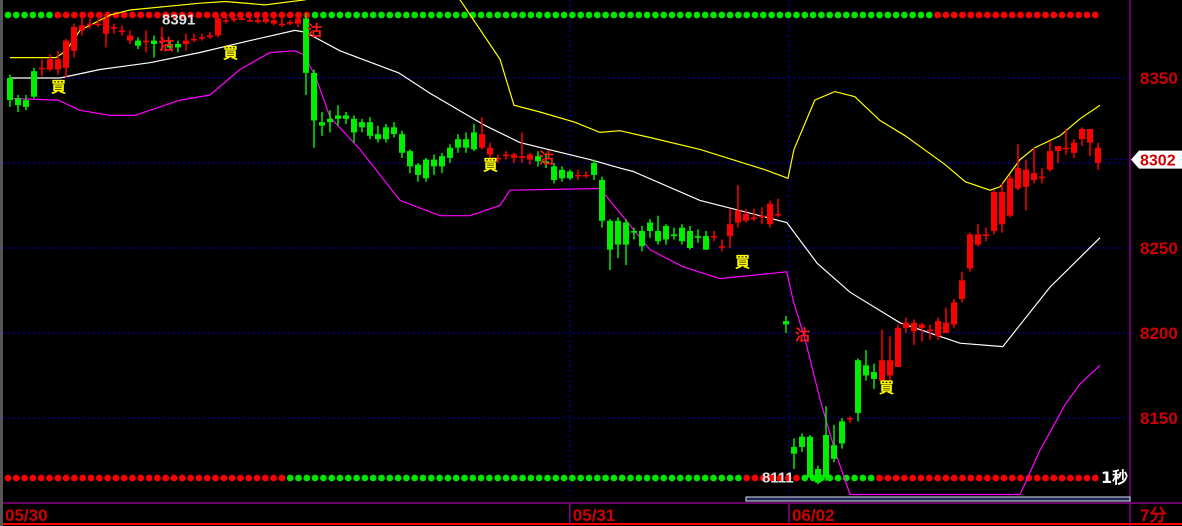 The image size is (1182, 526). I want to click on date-label: 06/02, so click(813, 515).